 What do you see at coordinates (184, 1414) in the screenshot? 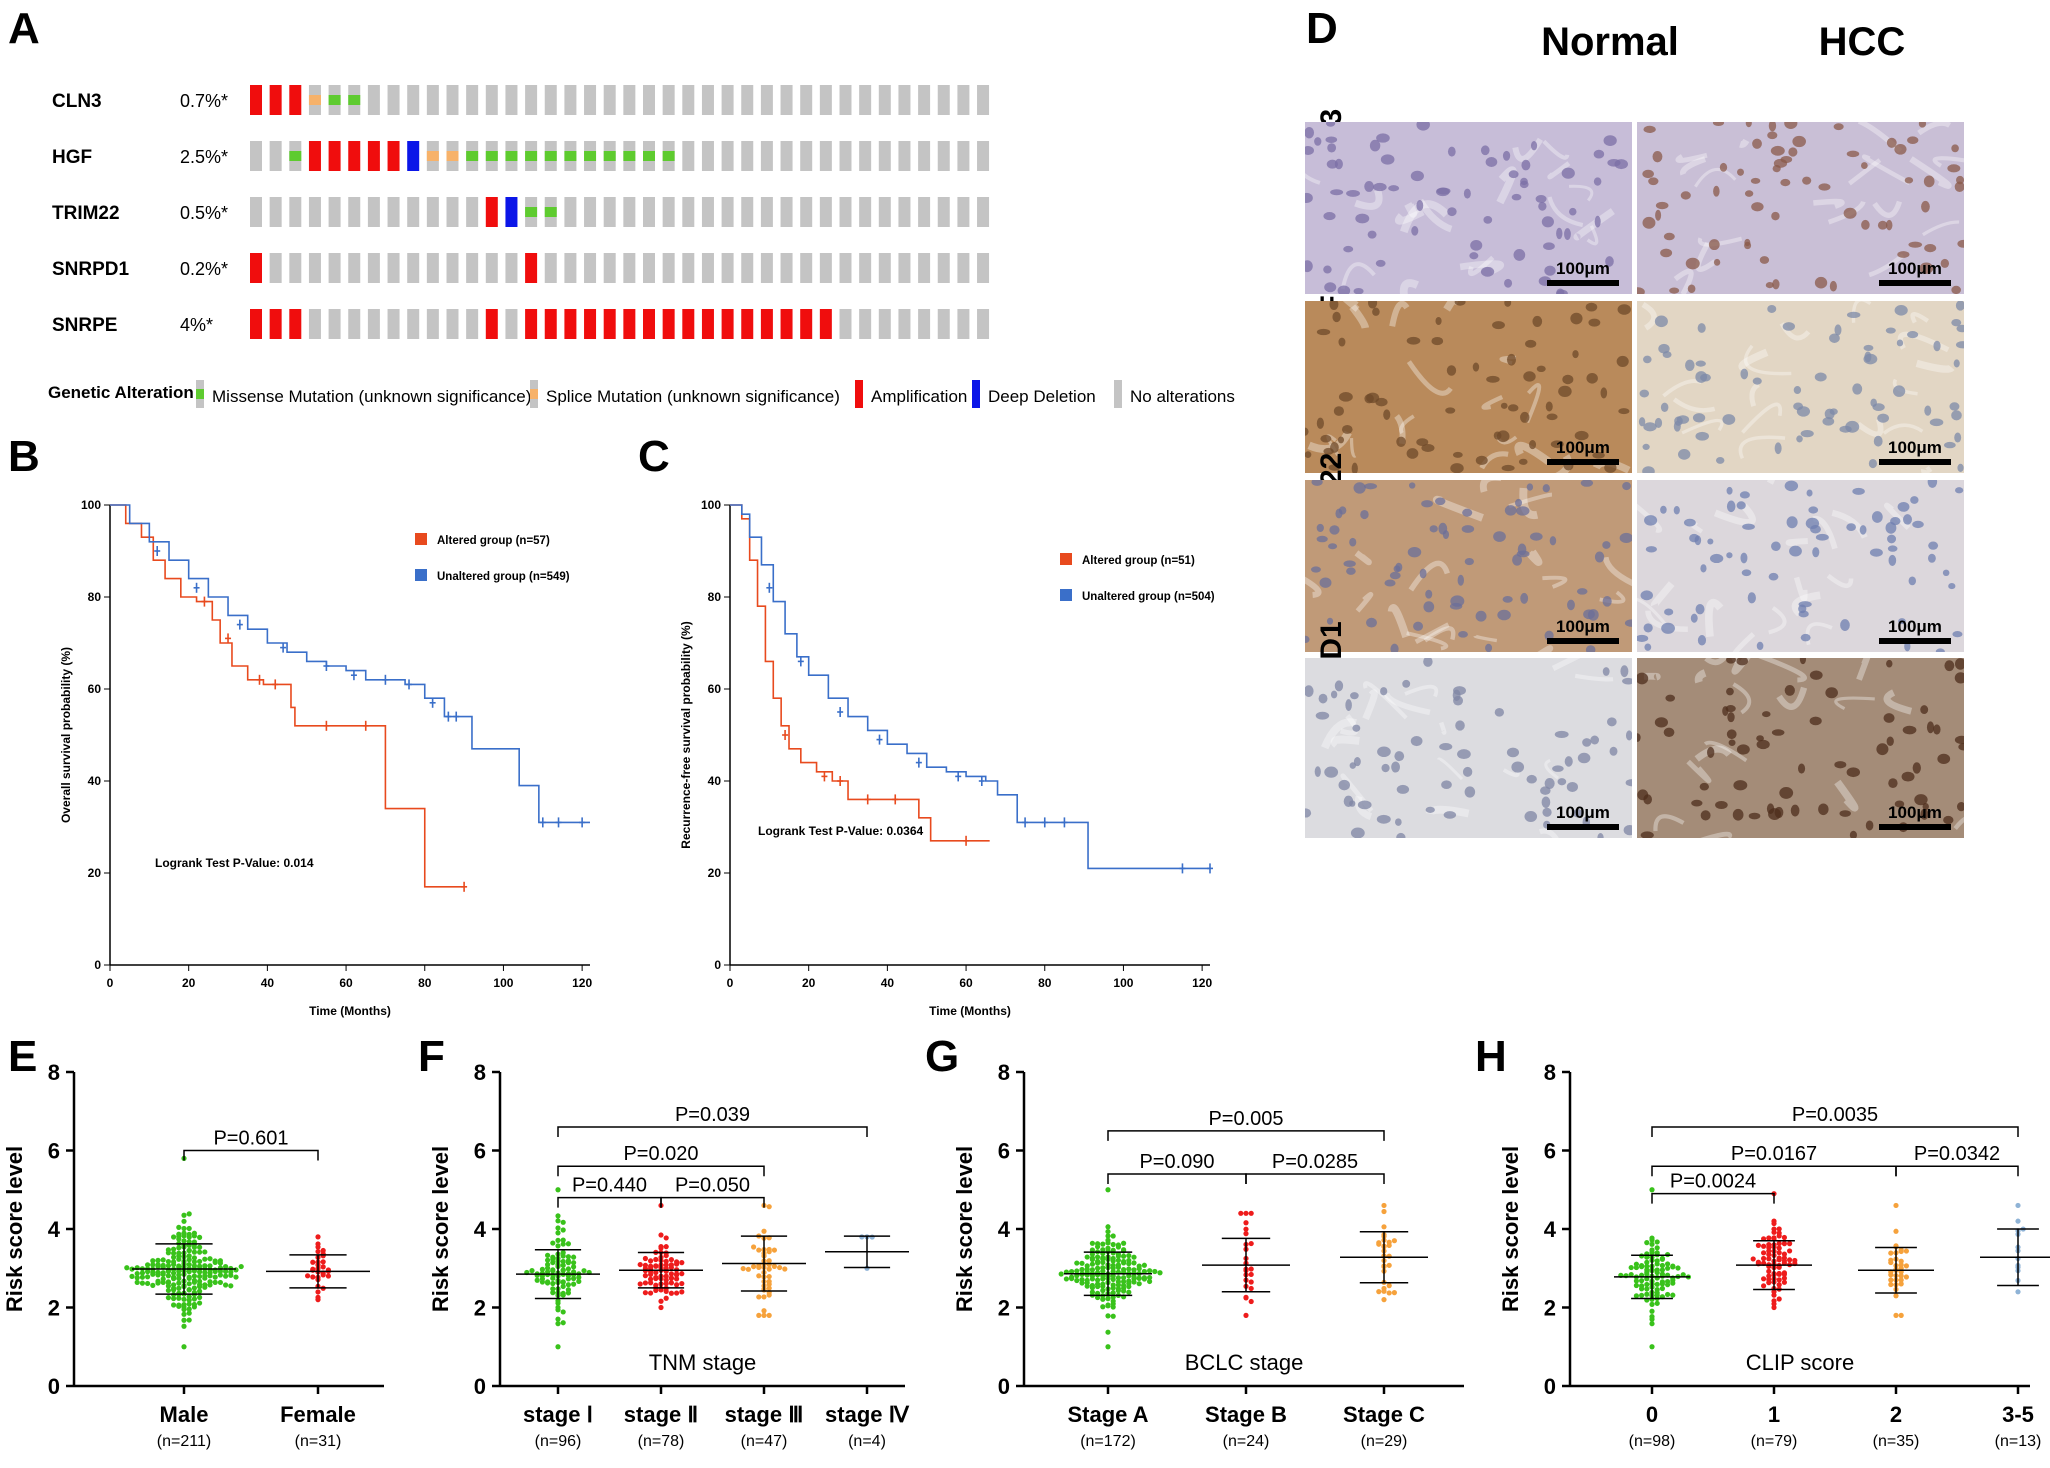
I see `group-label: Male` at bounding box center [184, 1414].